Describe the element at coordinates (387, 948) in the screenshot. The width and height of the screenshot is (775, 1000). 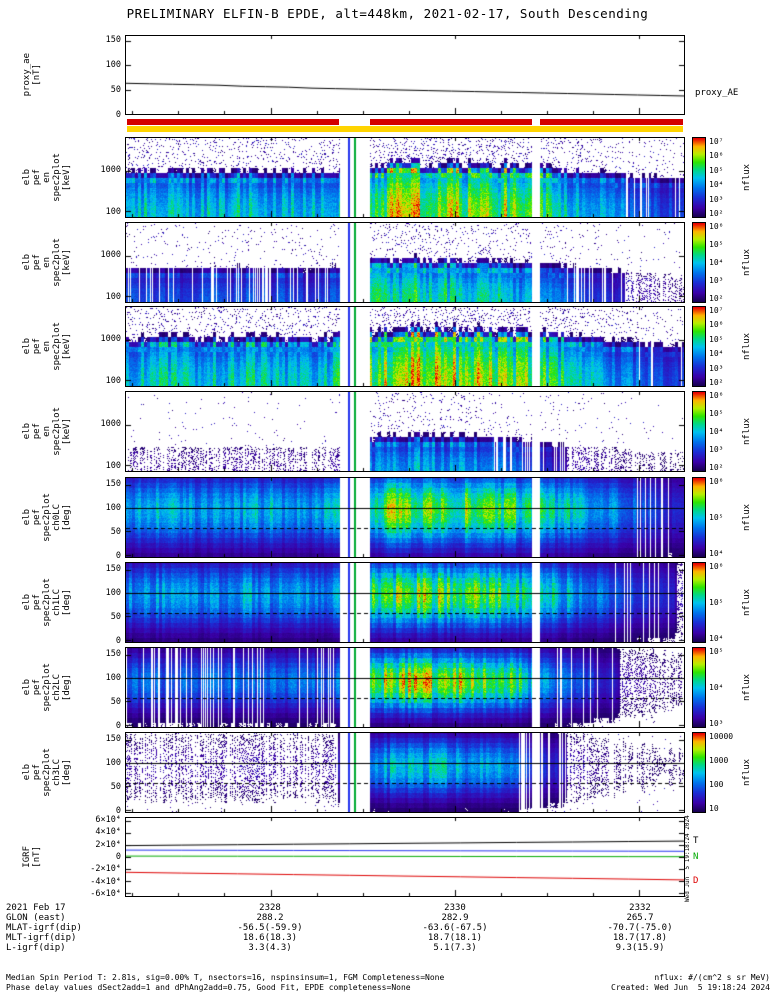
I see `axis-row-lshell: L-igrf(dip) 3.3(4.3) 5.1(7.3) 9.3(15.9)` at that location.